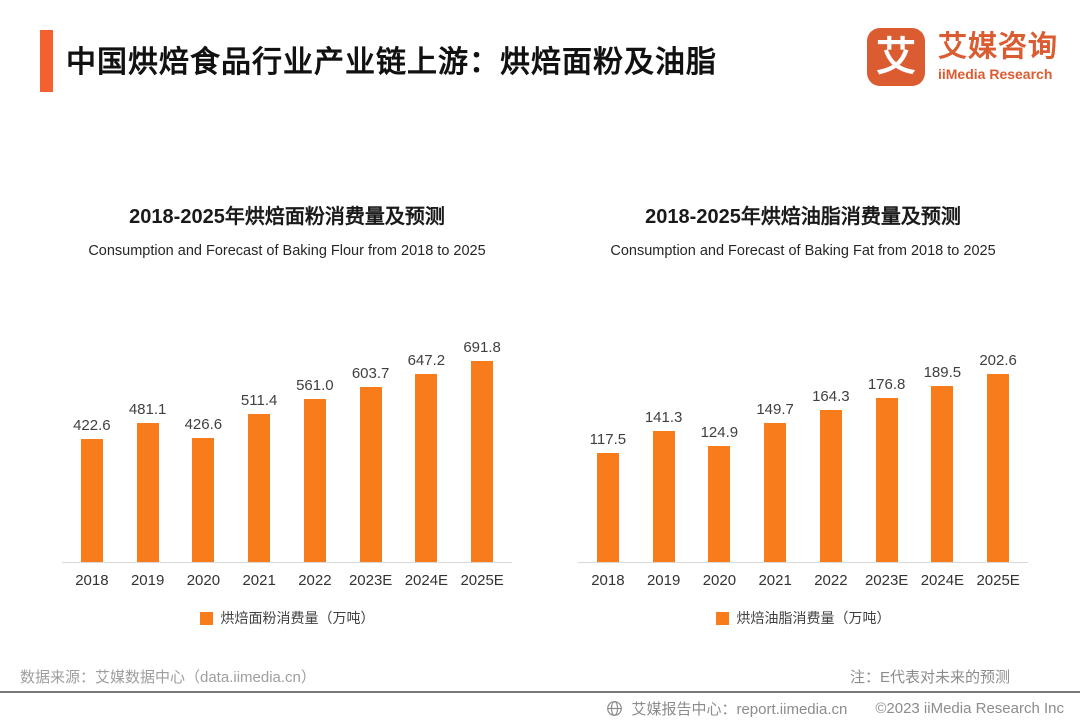 The image size is (1080, 720). I want to click on bar-value-label: 202.6, so click(998, 360).